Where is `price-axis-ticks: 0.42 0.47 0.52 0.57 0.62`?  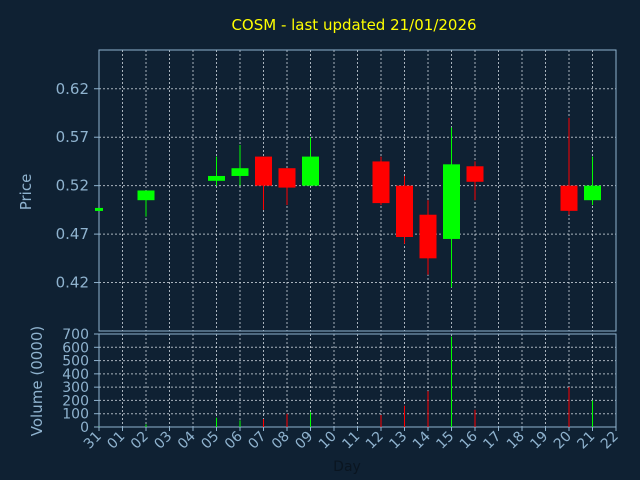 price-axis-ticks: 0.42 0.47 0.52 0.57 0.62 is located at coordinates (77, 186).